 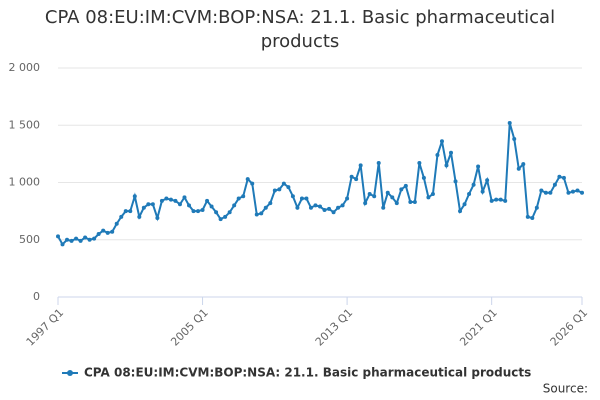 What do you see at coordinates (36, 296) in the screenshot?
I see `y-tick-label: 0` at bounding box center [36, 296].